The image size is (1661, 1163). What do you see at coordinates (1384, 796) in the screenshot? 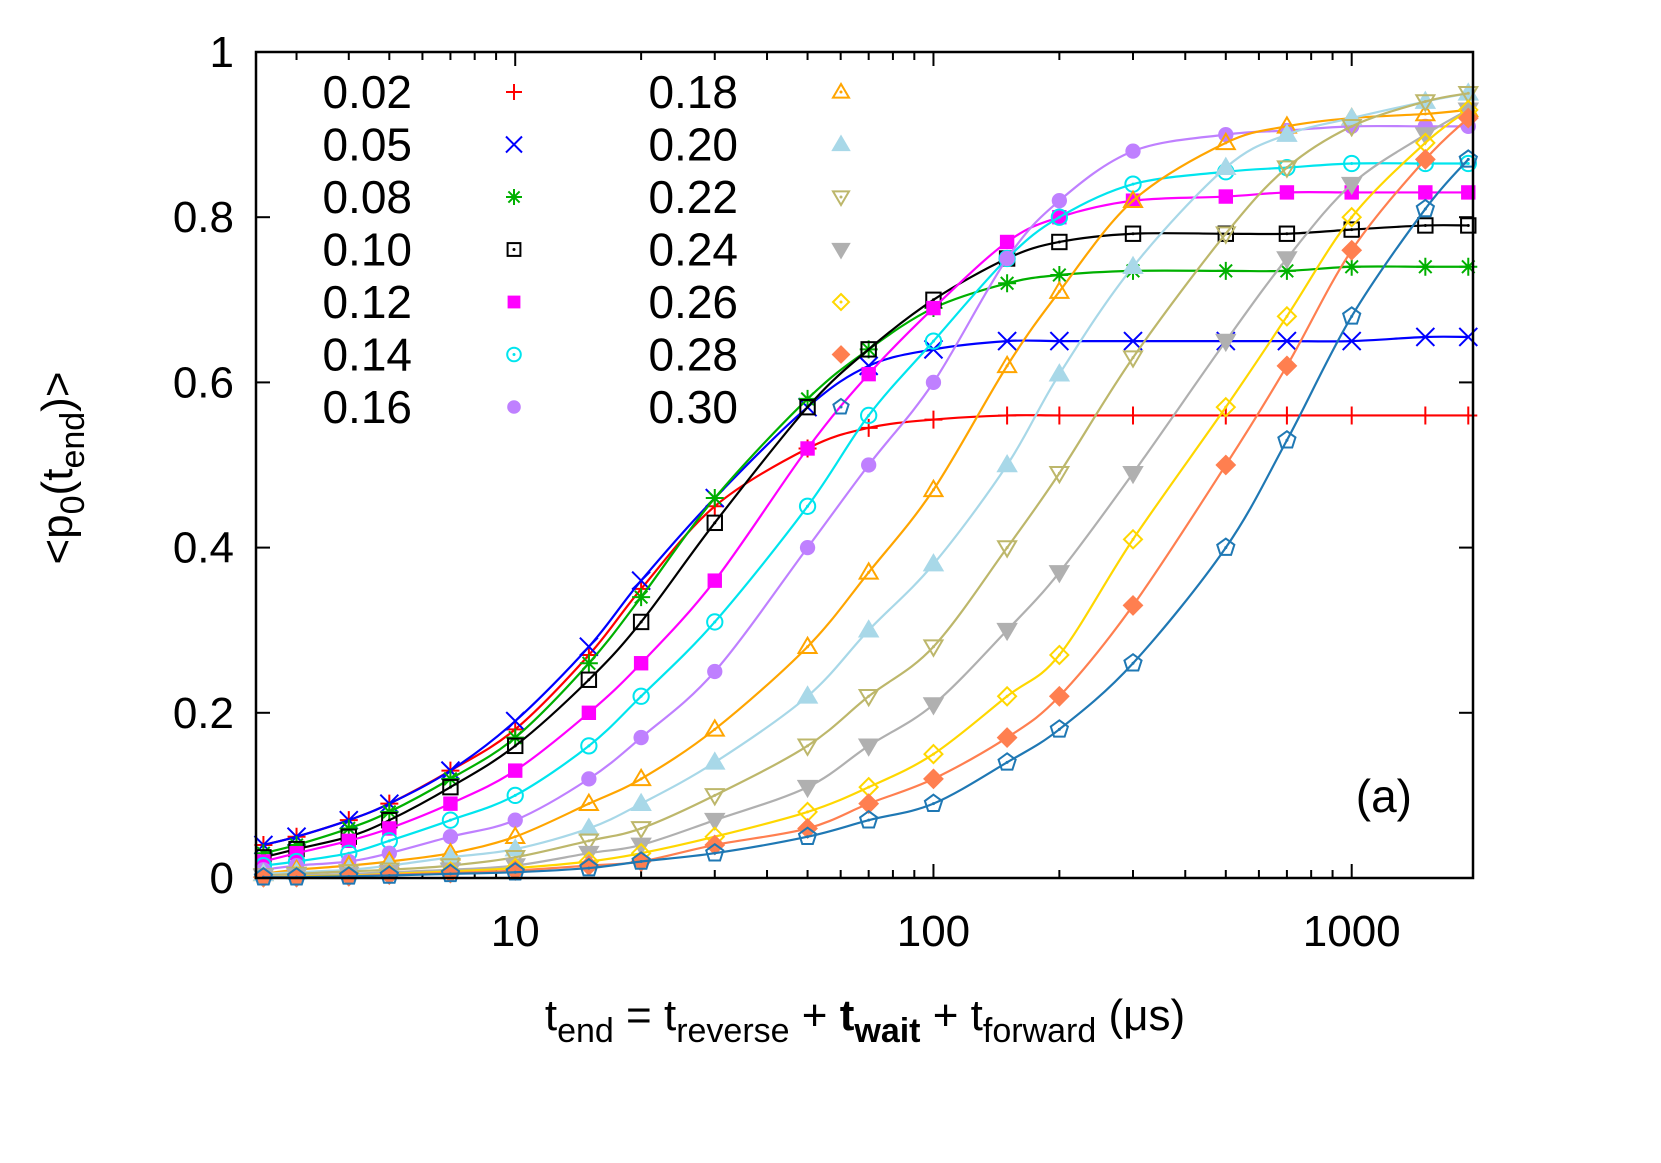
I see `panel-annotation: (a)` at bounding box center [1384, 796].